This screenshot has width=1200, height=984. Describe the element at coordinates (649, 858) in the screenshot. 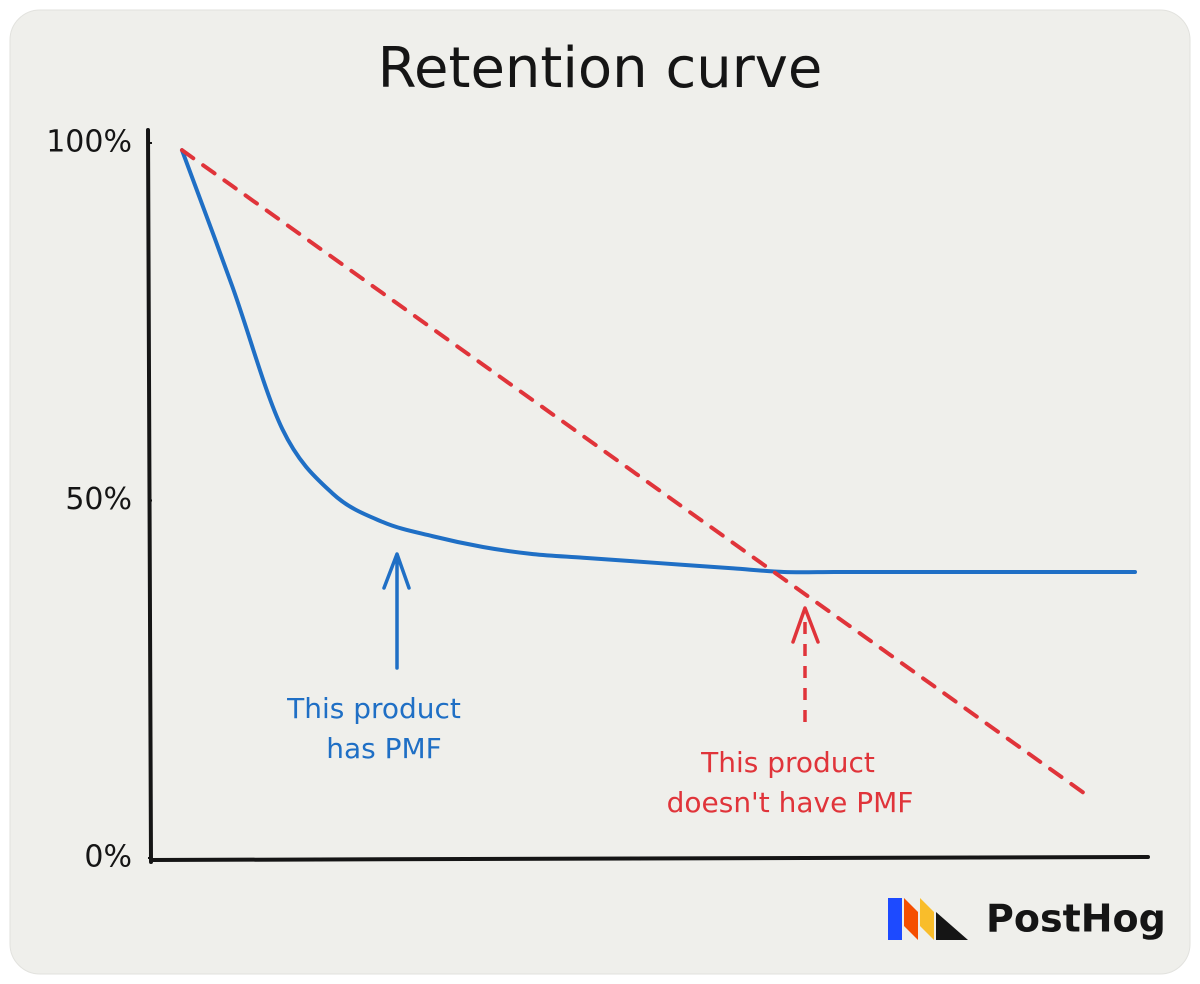

I see `x-axis` at that location.